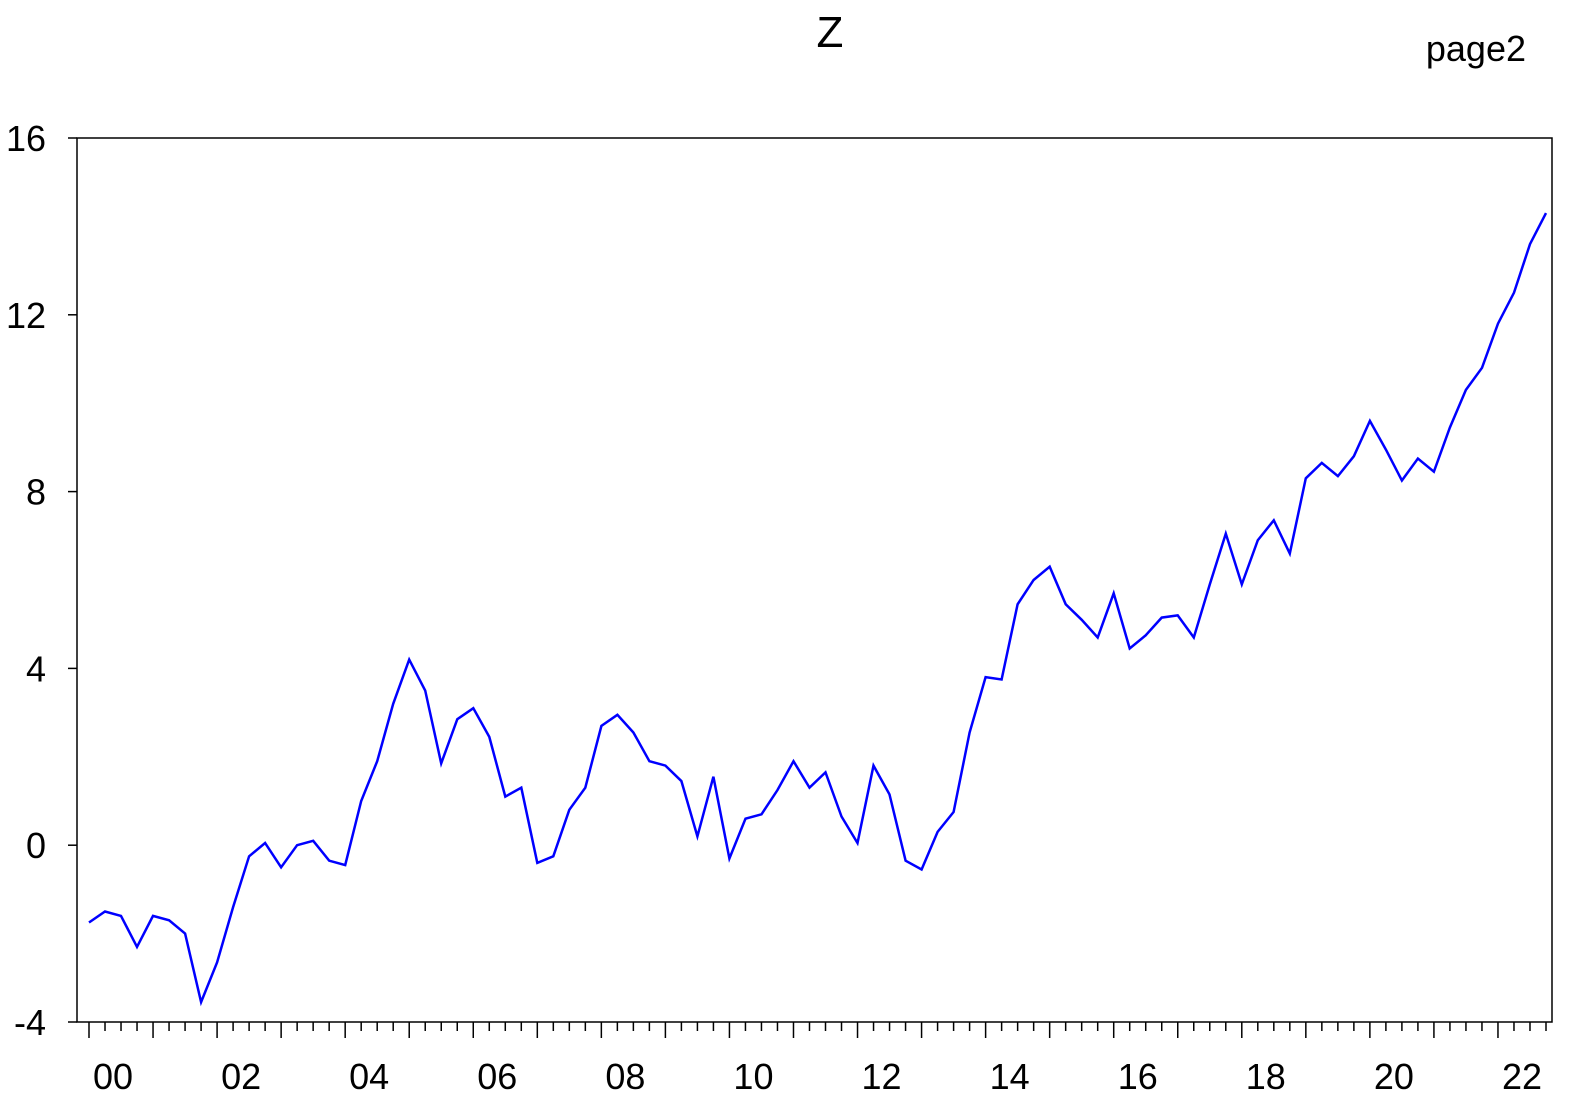 The width and height of the screenshot is (1592, 1120). What do you see at coordinates (36, 492) in the screenshot?
I see `y-tick-label: 8` at bounding box center [36, 492].